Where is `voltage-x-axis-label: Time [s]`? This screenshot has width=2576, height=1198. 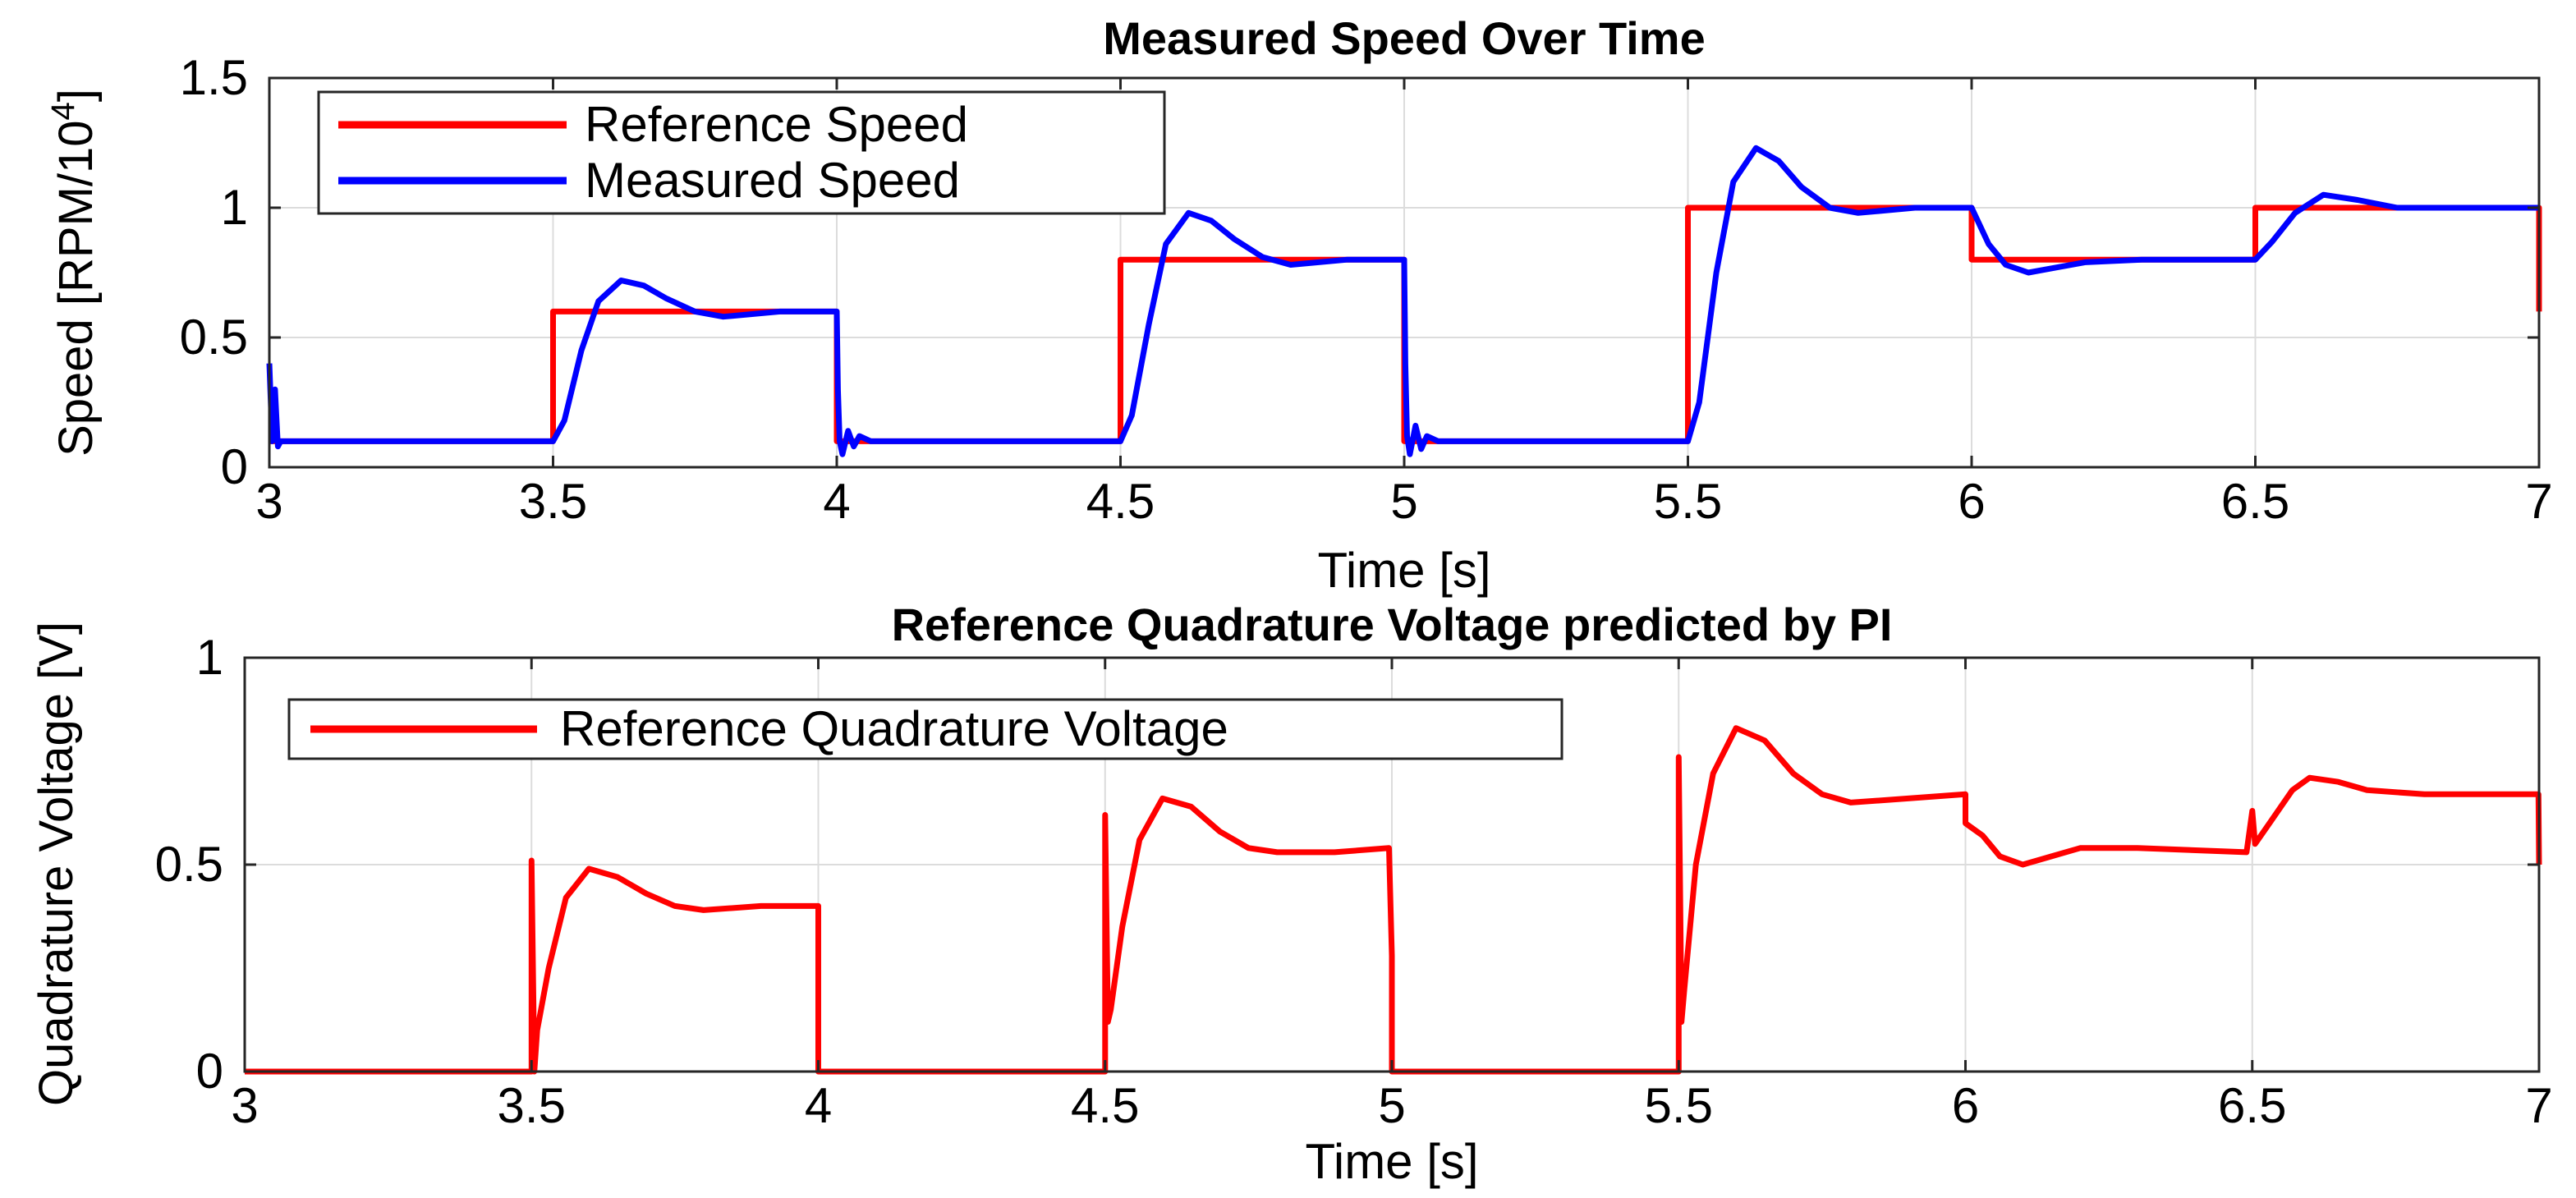
voltage-x-axis-label: Time [s] is located at coordinates (1391, 1161).